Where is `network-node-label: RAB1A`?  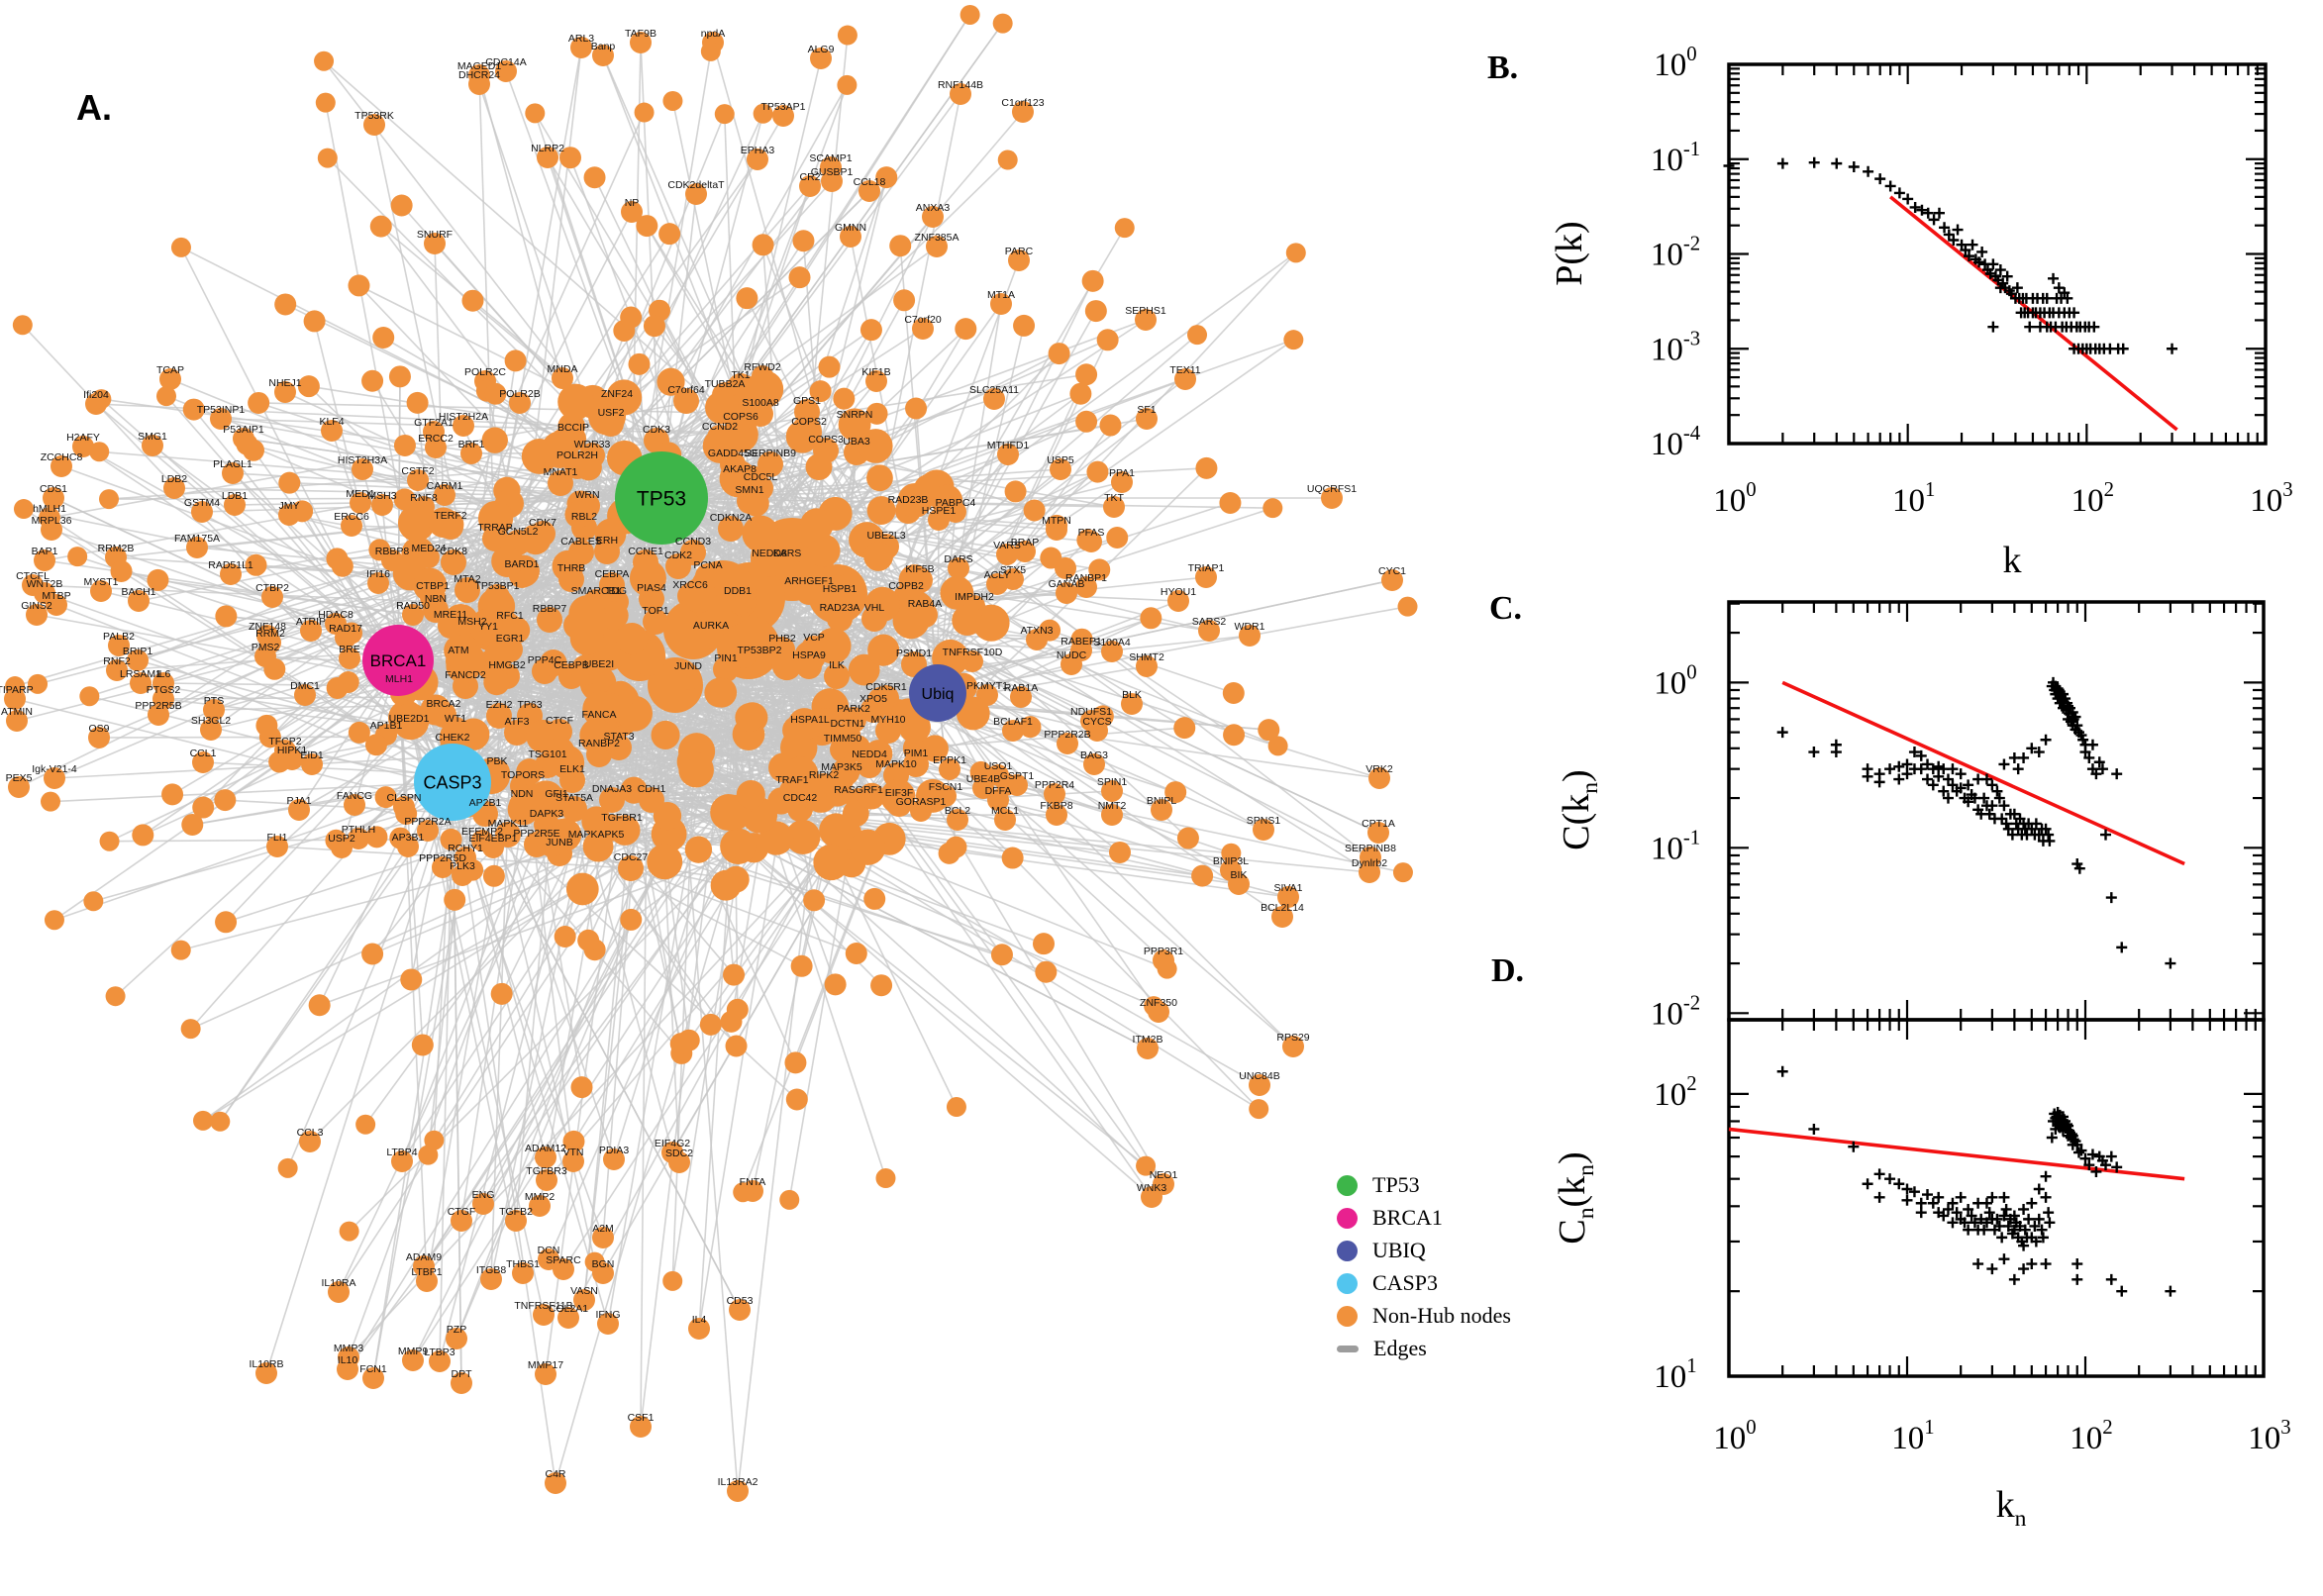
network-node-label: RAB1A is located at coordinates (1021, 688).